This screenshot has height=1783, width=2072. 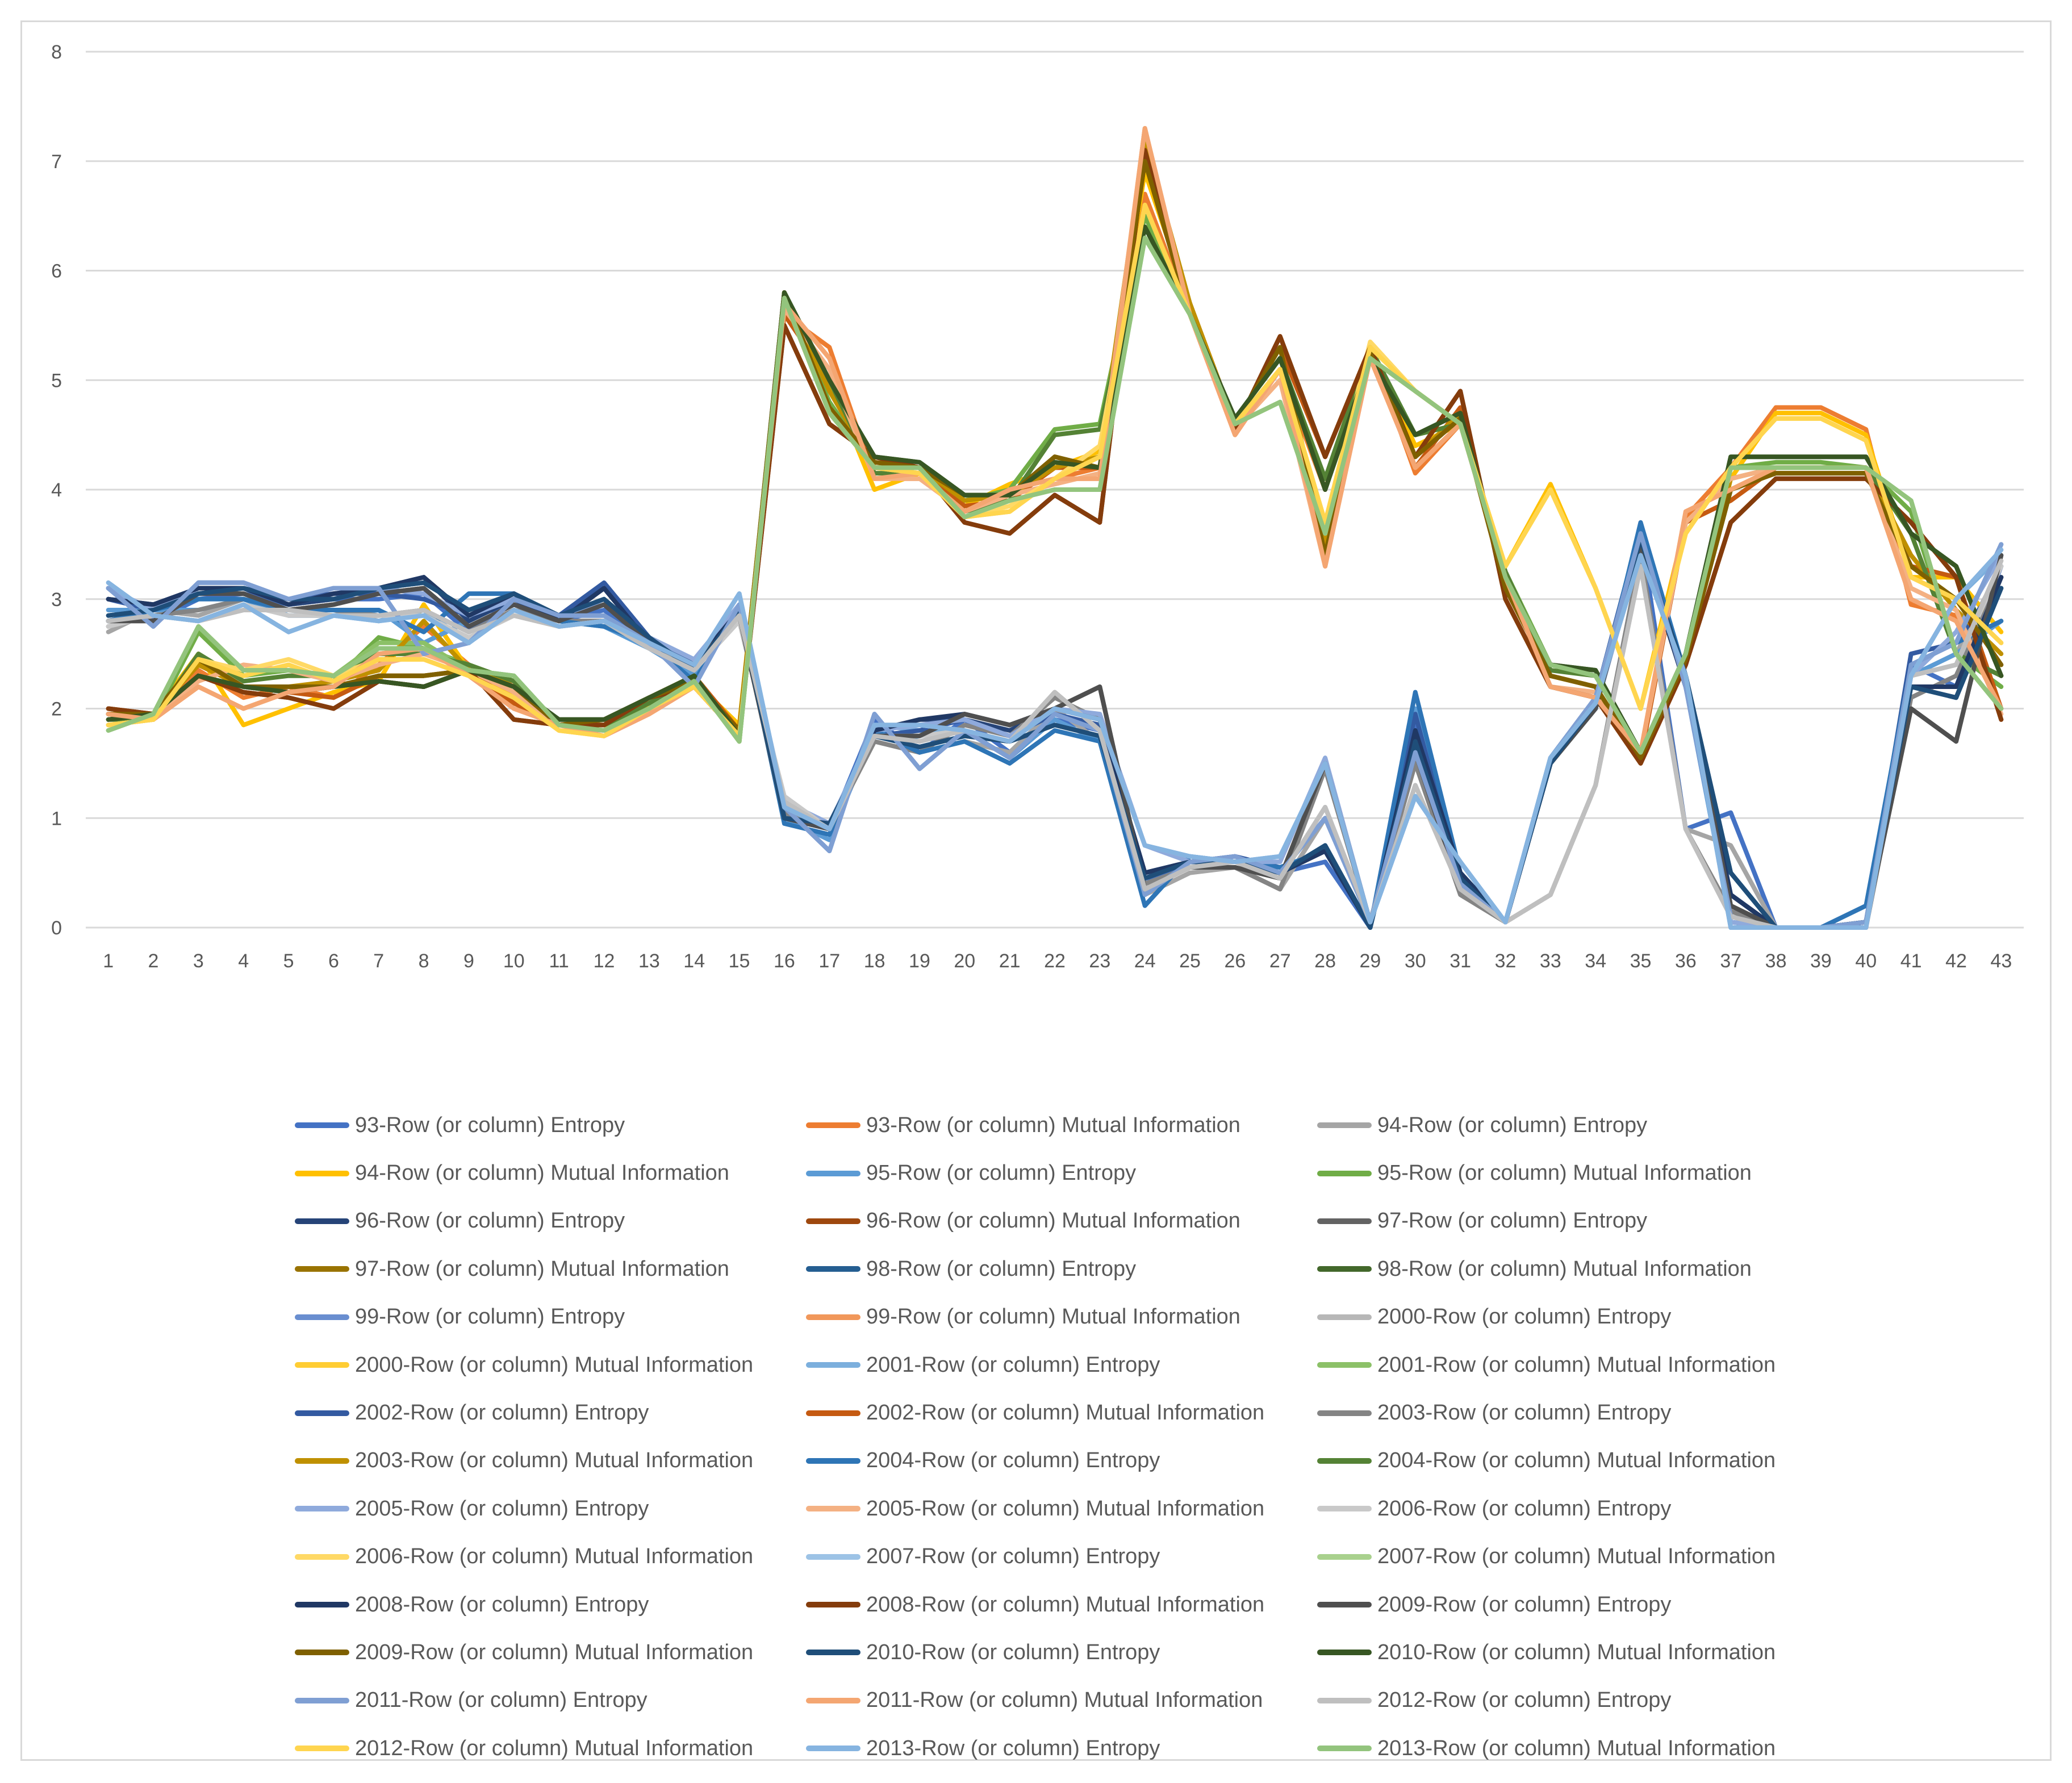 What do you see at coordinates (56, 710) in the screenshot?
I see `y-tick-label: 2` at bounding box center [56, 710].